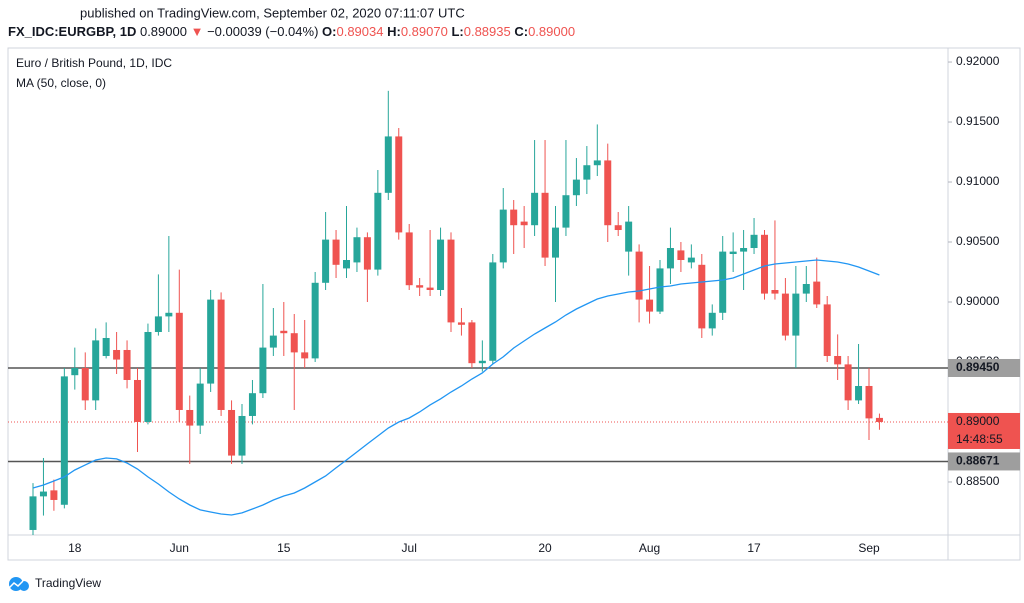 The image size is (1024, 603). What do you see at coordinates (72, 31) in the screenshot?
I see `symbol: FX_IDC:EURGBP, 1D` at bounding box center [72, 31].